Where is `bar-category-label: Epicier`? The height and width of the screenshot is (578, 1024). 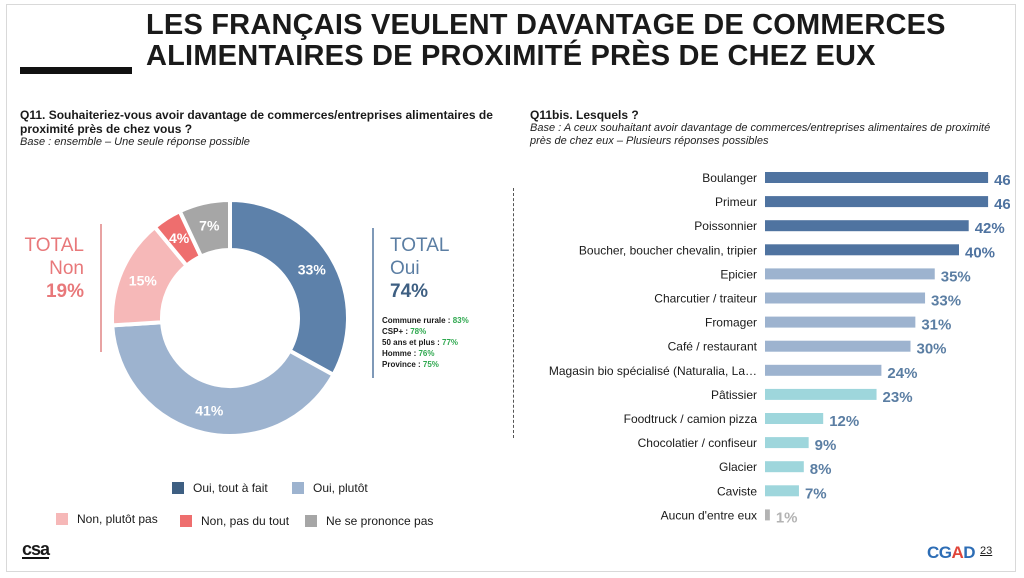 bar-category-label: Epicier is located at coordinates (738, 274).